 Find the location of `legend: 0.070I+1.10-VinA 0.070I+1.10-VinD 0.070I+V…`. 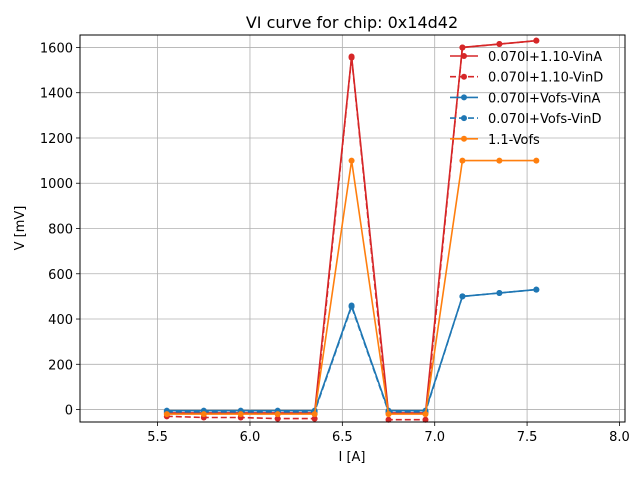

legend: 0.070I+1.10-VinA 0.070I+1.10-VinD 0.070I+V… is located at coordinates (526, 99).